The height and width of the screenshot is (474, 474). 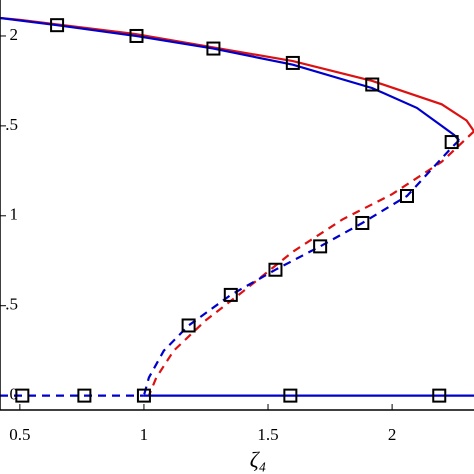 What do you see at coordinates (14, 214) in the screenshot?
I see `y-tick-label: 1` at bounding box center [14, 214].